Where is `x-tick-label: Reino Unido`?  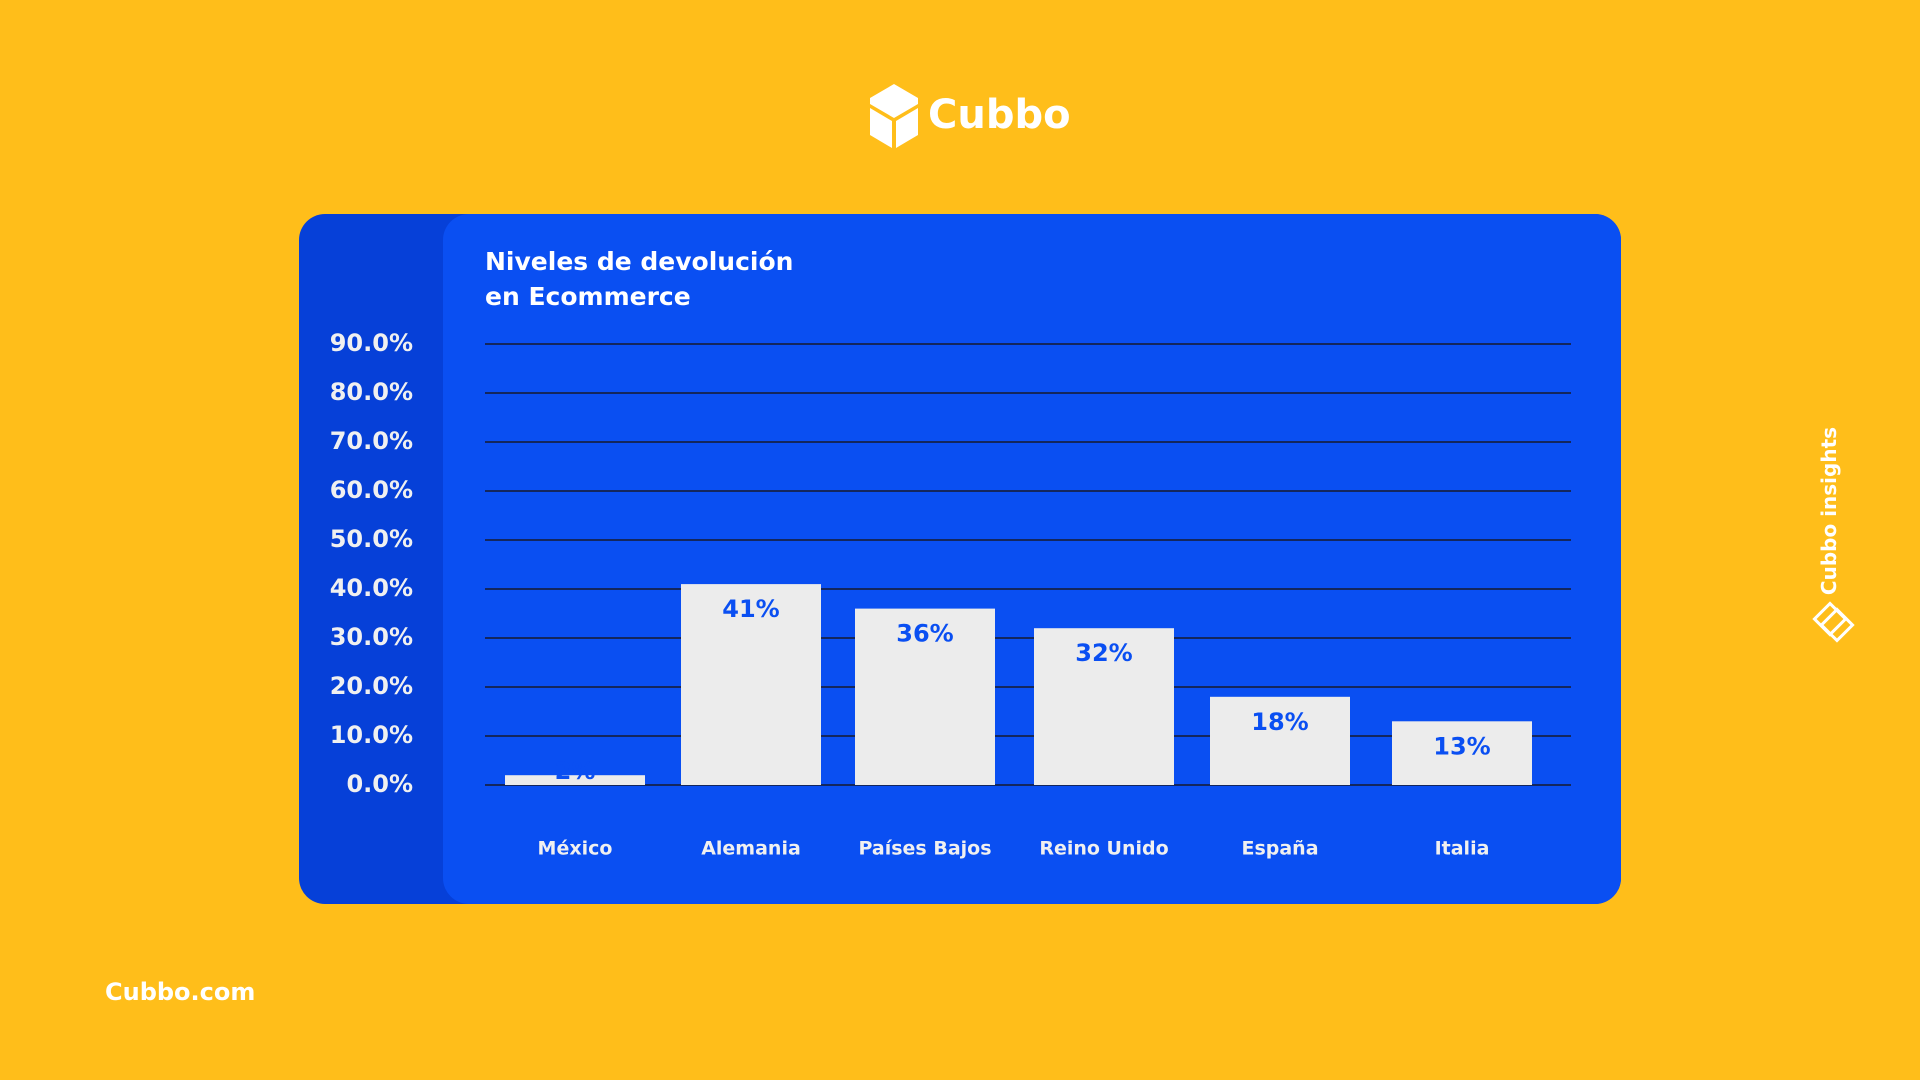
x-tick-label: Reino Unido is located at coordinates (1103, 849).